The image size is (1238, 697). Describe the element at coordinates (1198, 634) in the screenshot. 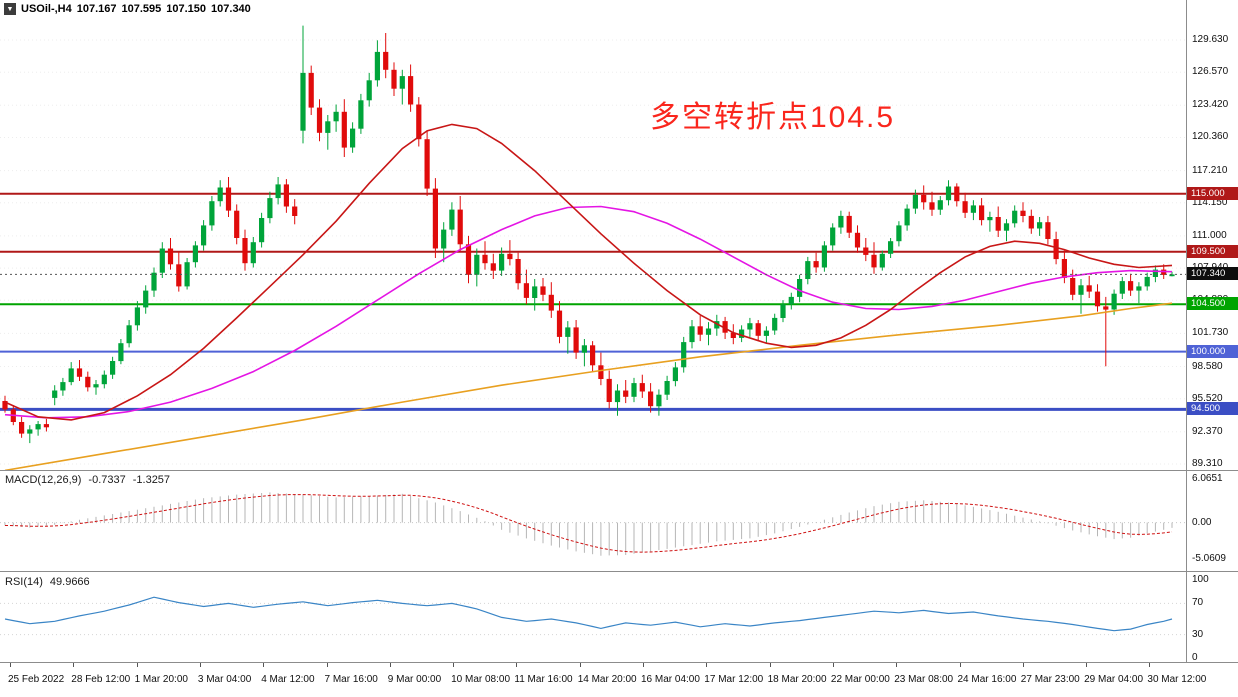

I see `rsi-tick-label: 30` at that location.